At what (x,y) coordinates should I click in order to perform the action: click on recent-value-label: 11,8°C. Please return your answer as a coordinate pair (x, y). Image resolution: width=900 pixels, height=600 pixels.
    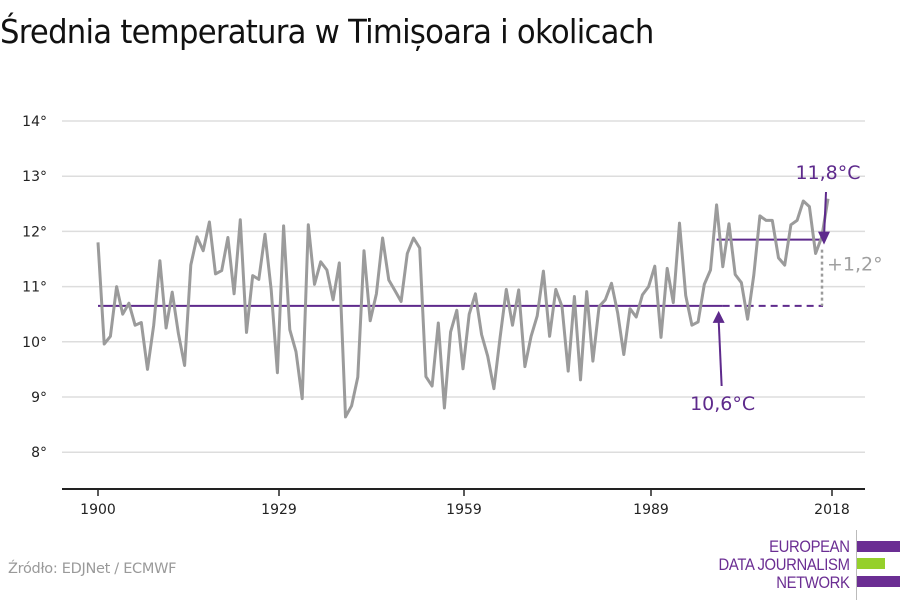
    Looking at the image, I should click on (827, 173).